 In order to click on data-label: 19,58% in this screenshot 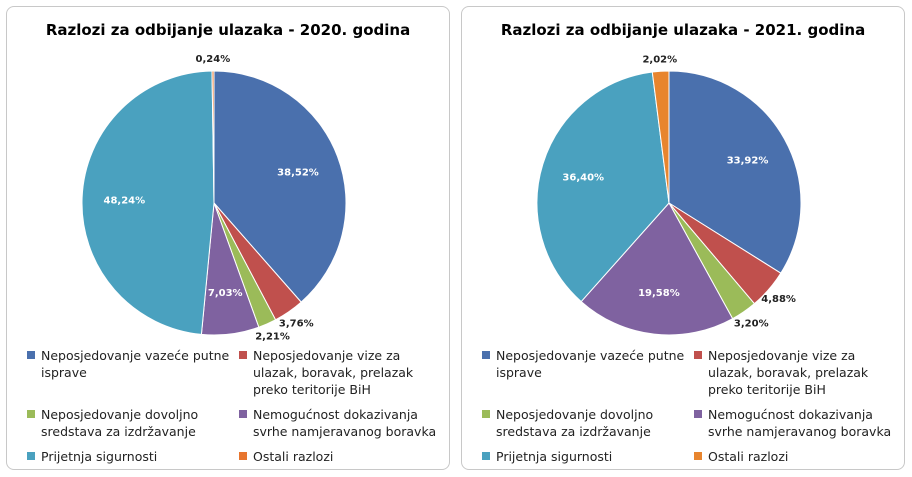, I will do `click(659, 293)`.